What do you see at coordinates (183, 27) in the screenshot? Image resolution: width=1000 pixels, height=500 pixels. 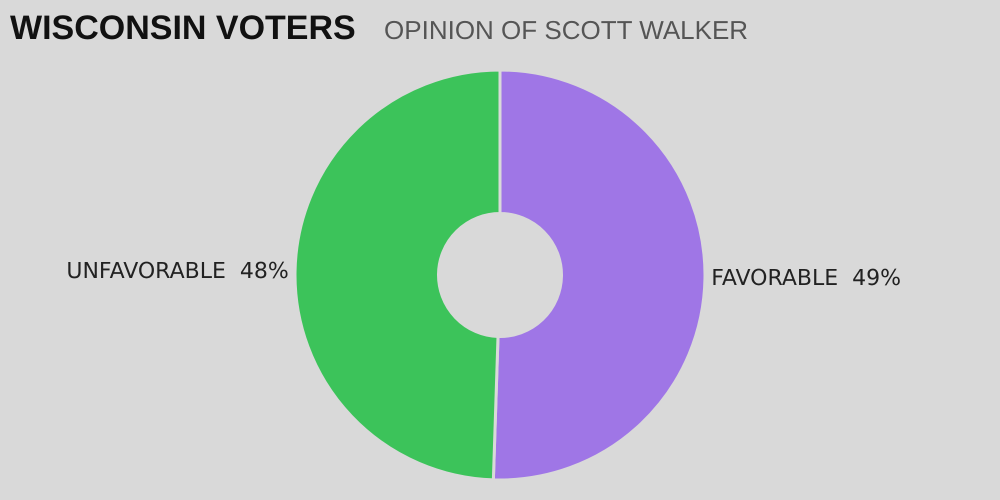 I see `chart-title: WISCONSIN VOTERS` at bounding box center [183, 27].